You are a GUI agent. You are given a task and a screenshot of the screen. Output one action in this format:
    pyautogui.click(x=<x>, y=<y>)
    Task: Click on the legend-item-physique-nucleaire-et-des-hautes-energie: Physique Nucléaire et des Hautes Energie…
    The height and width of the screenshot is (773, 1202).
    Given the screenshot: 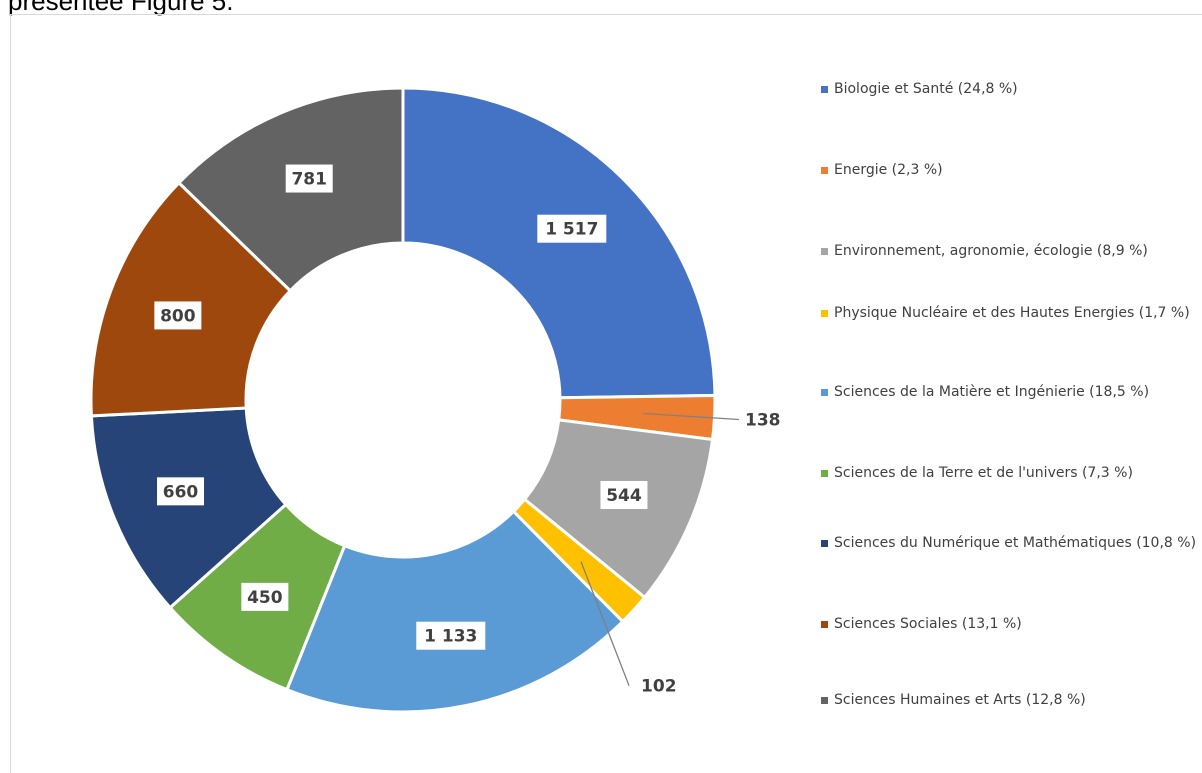 What is the action you would take?
    pyautogui.click(x=1011, y=313)
    